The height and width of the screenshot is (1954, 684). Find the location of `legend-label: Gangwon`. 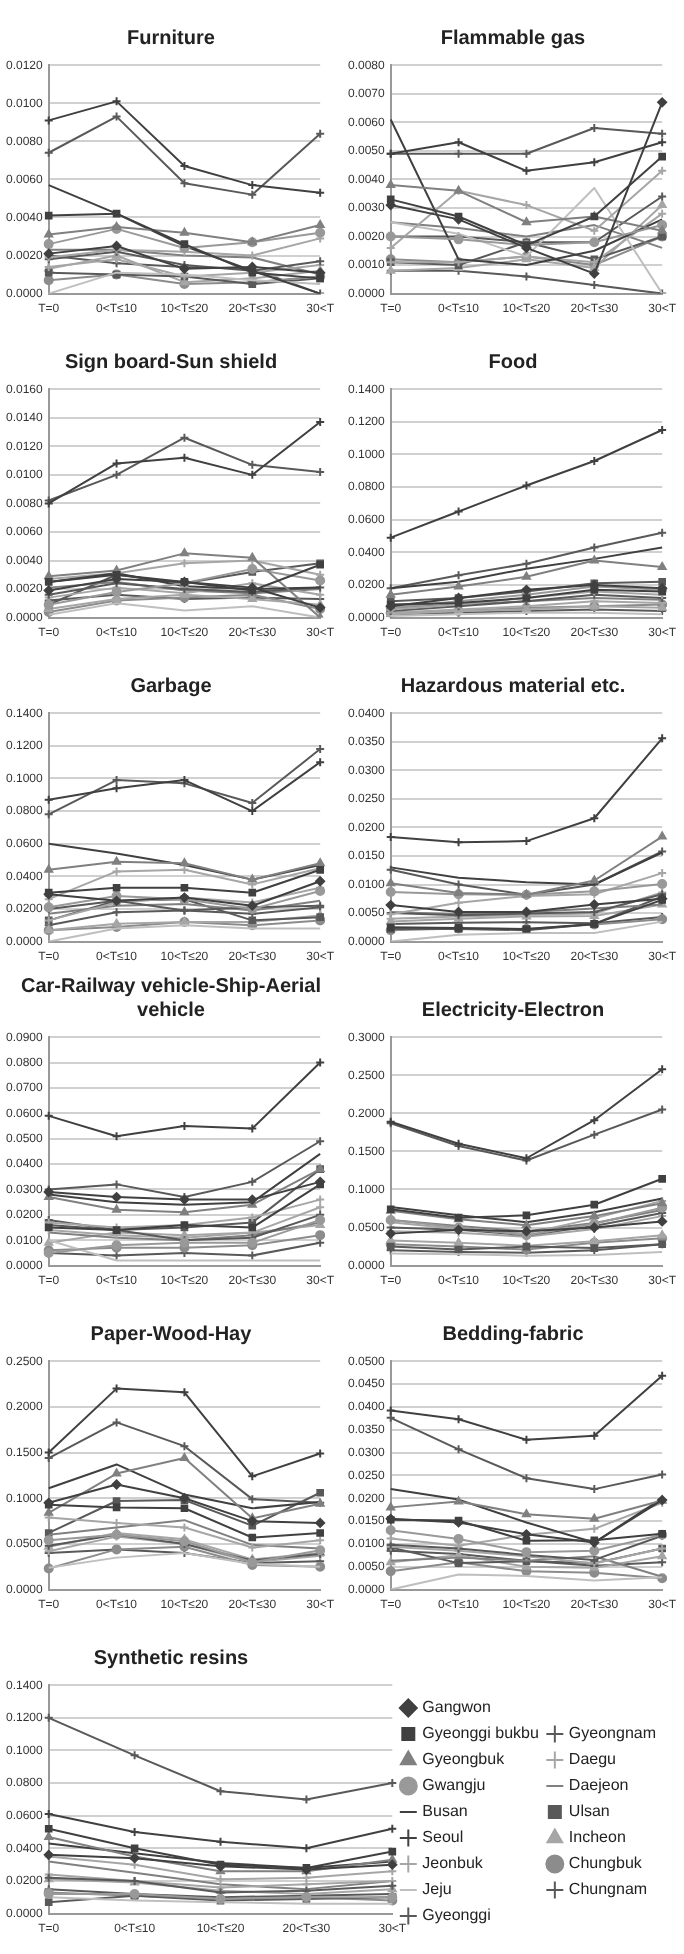

legend-label: Gangwon is located at coordinates (456, 1707).